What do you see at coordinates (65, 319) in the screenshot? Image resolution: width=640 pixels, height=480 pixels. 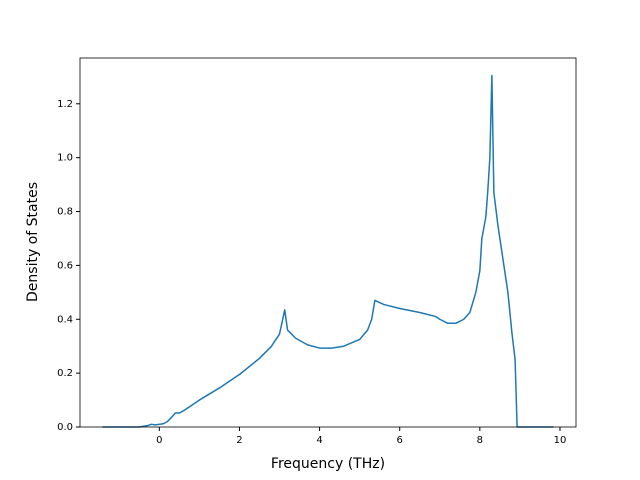 I see `y-tick-label: 0.4` at bounding box center [65, 319].